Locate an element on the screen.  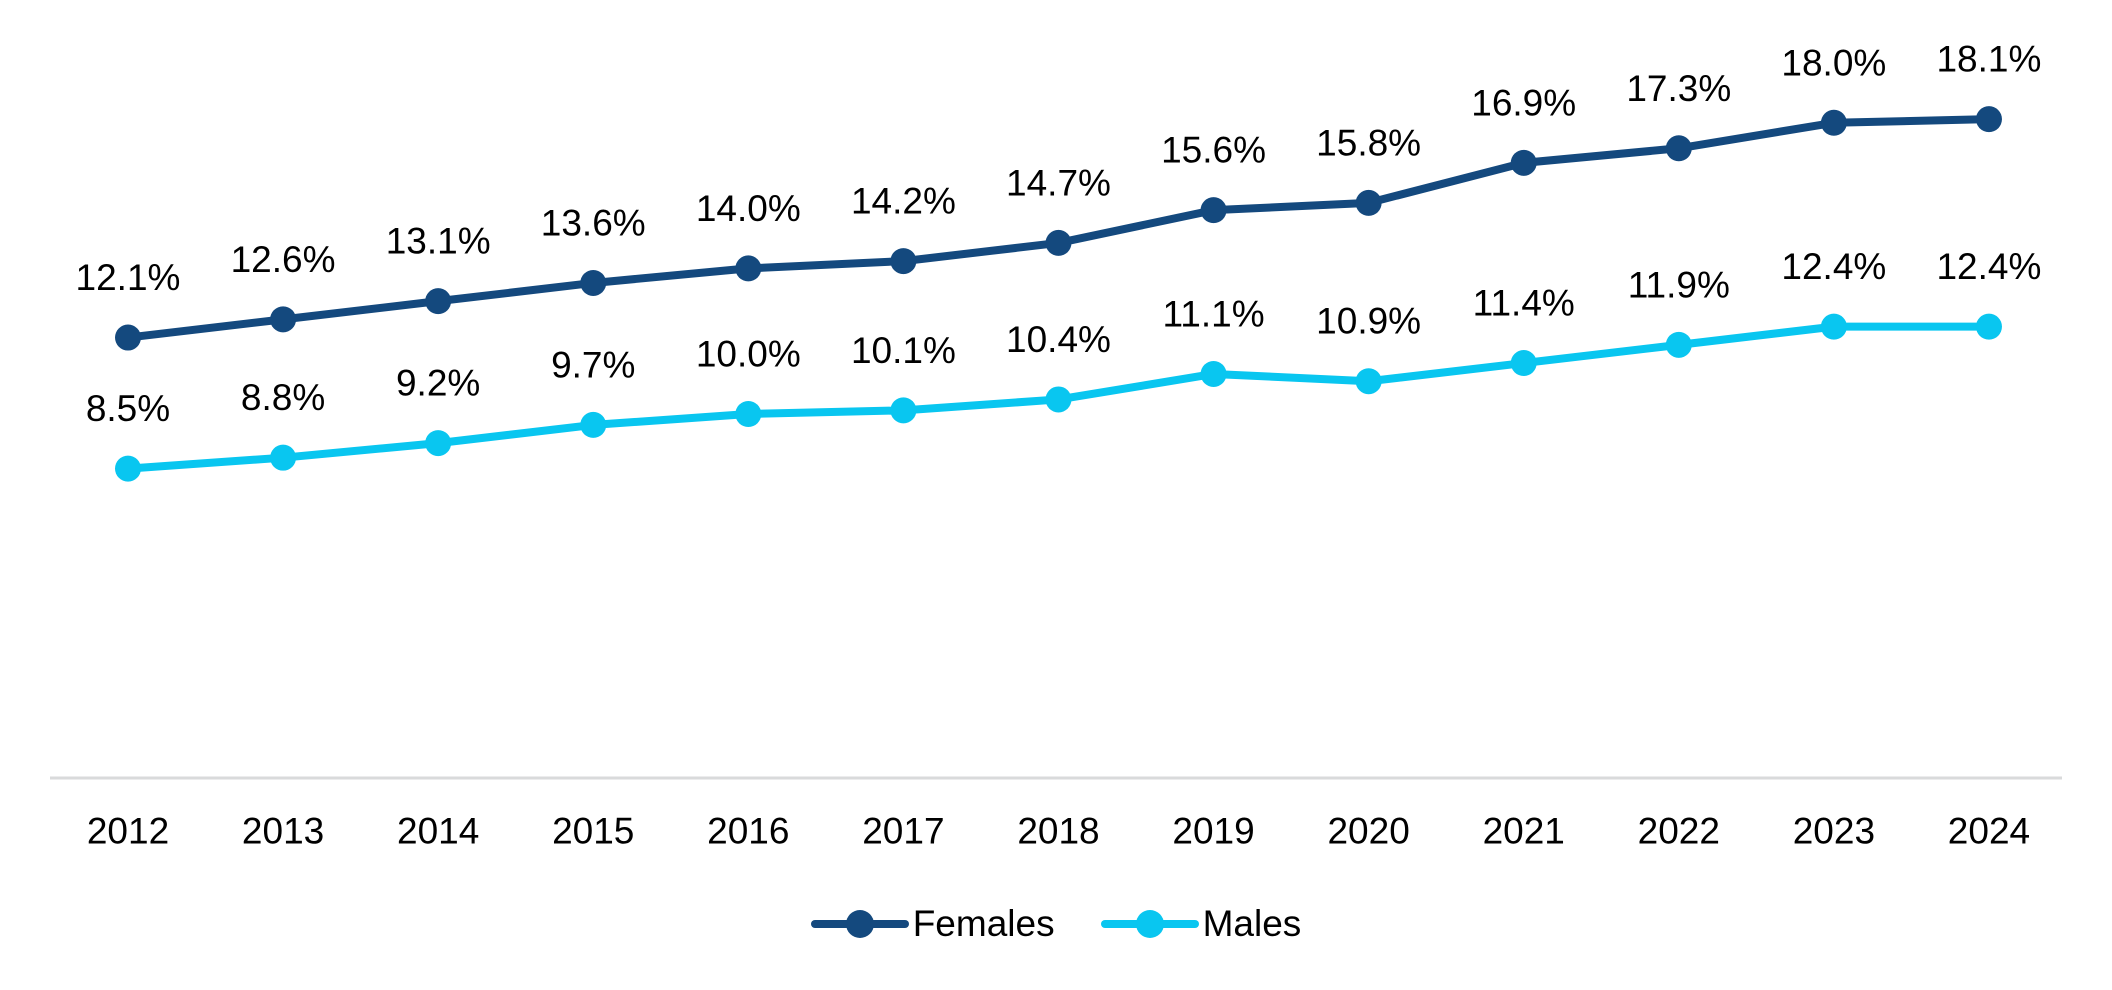
females-legend-label: Females is located at coordinates (983, 923).